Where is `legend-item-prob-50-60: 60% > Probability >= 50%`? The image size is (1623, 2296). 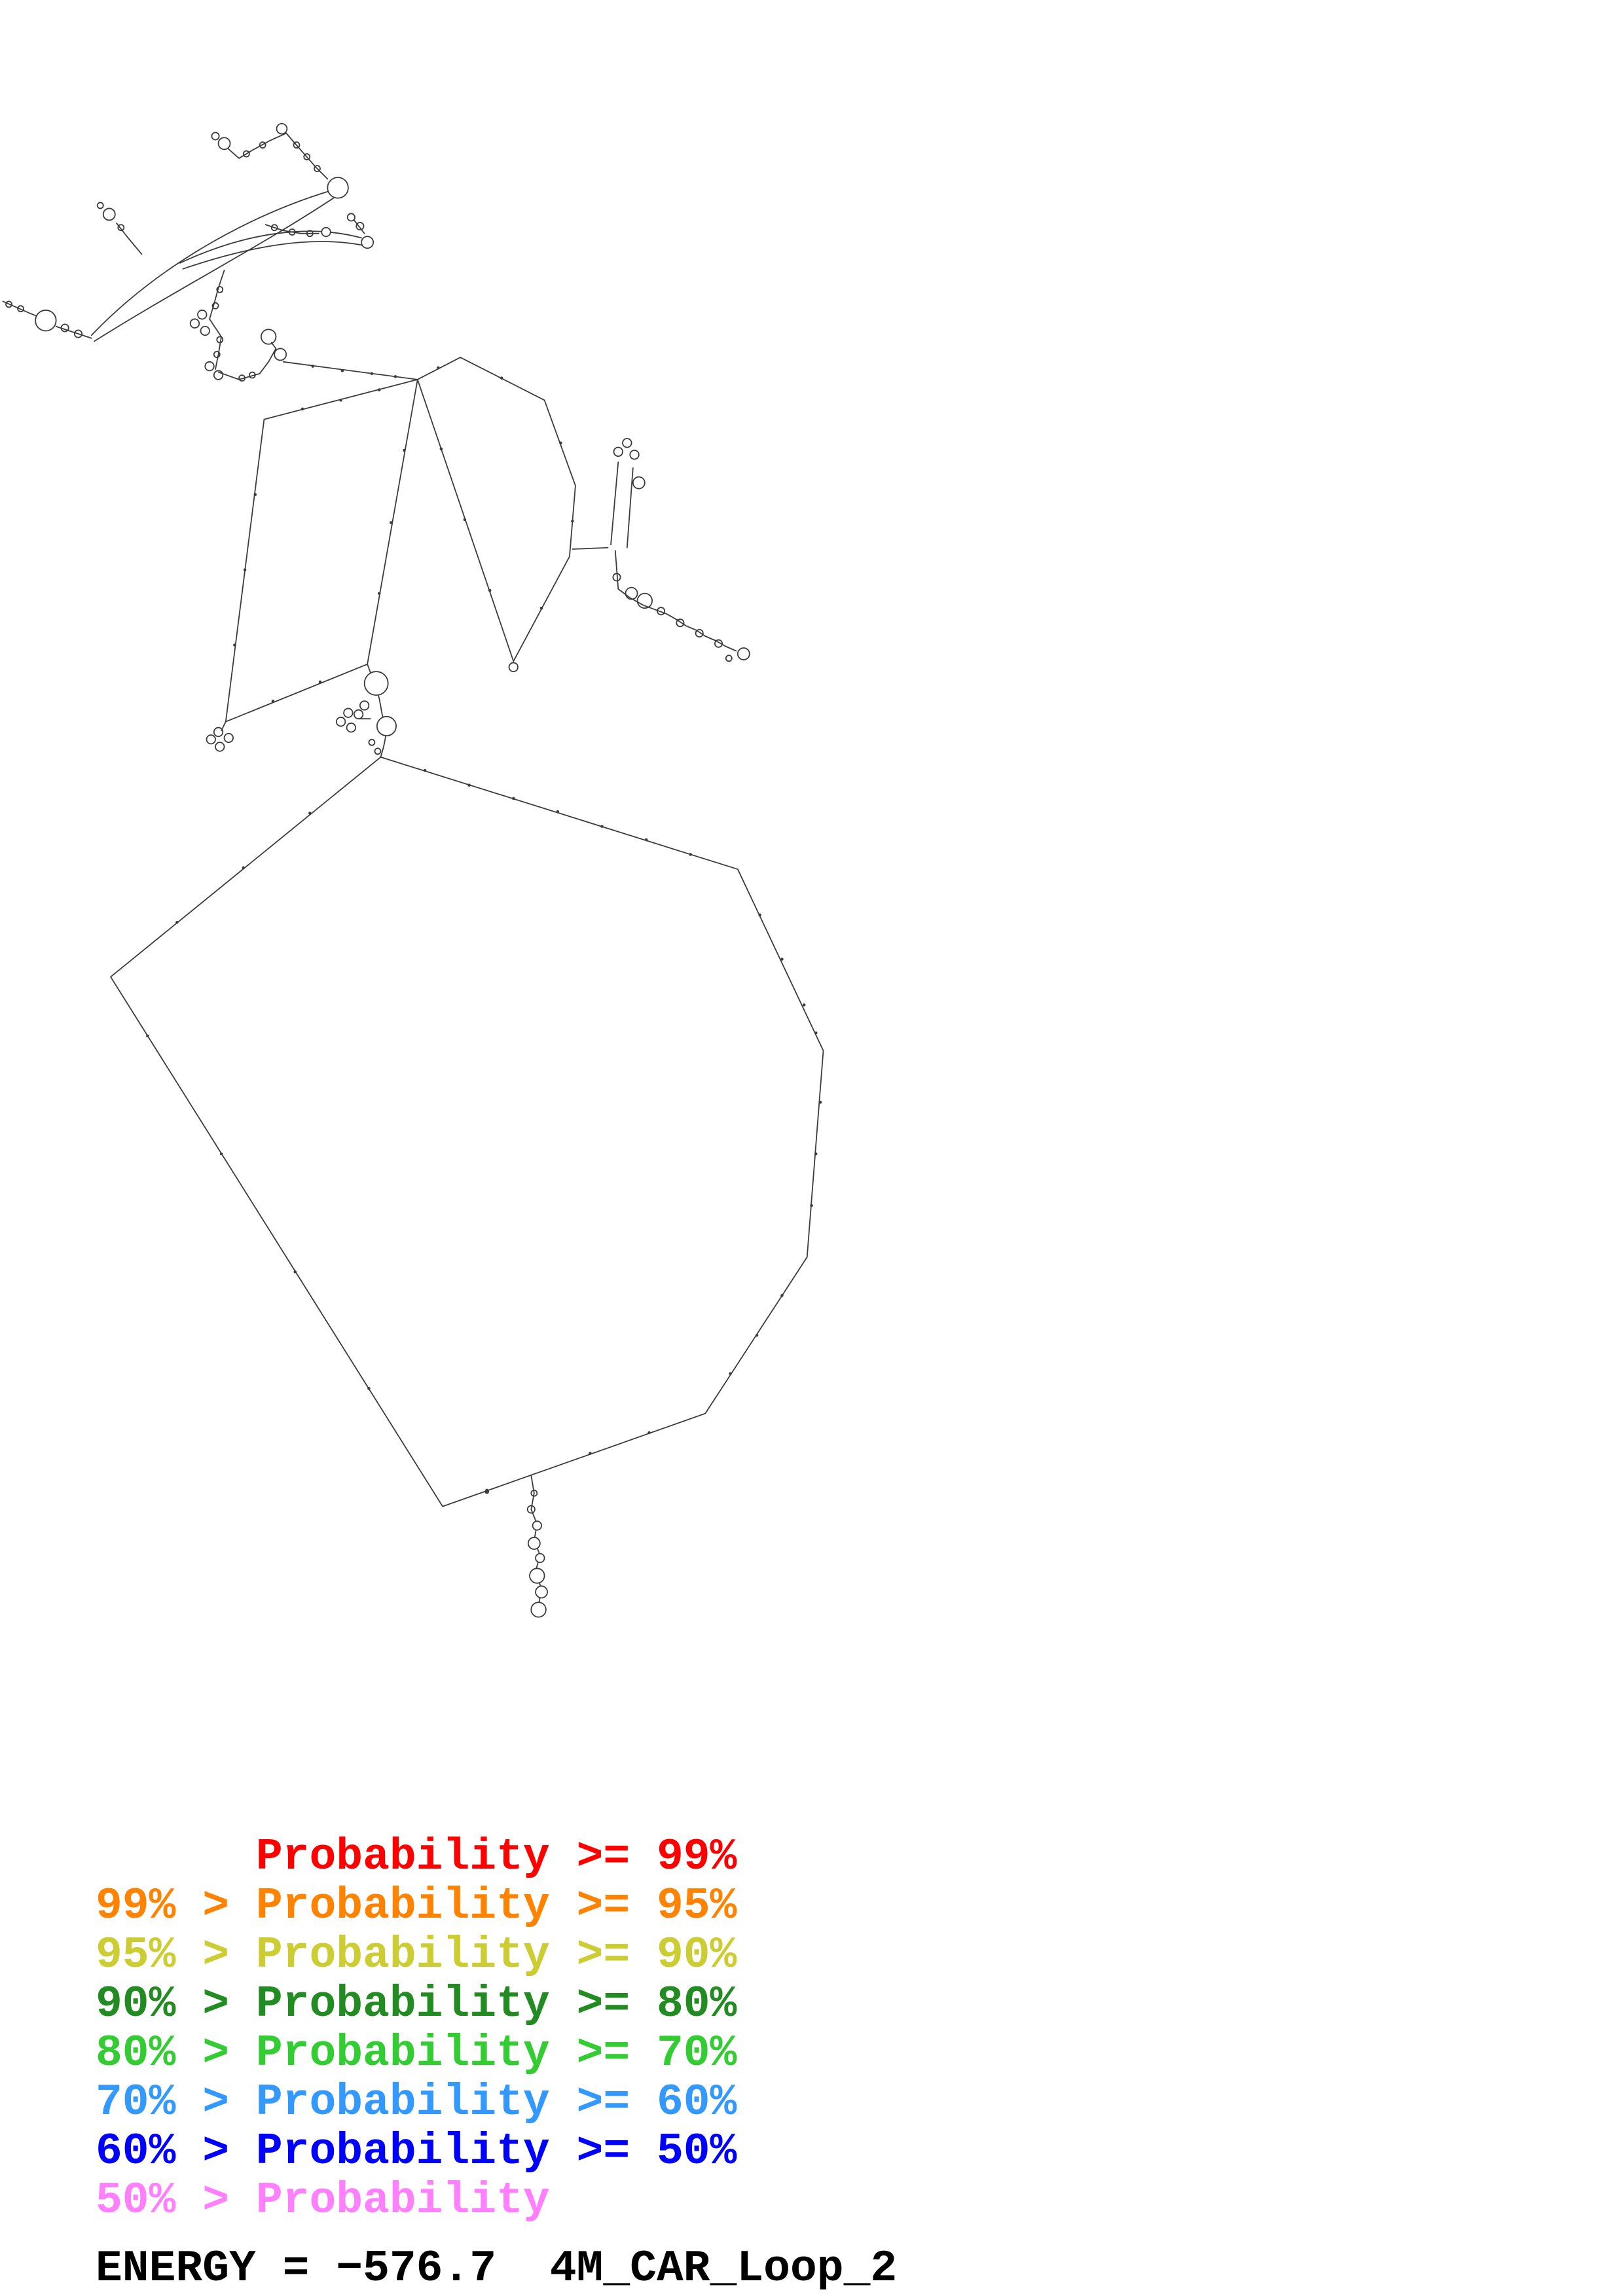
legend-item-prob-50-60: 60% > Probability >= 50% is located at coordinates (416, 2151).